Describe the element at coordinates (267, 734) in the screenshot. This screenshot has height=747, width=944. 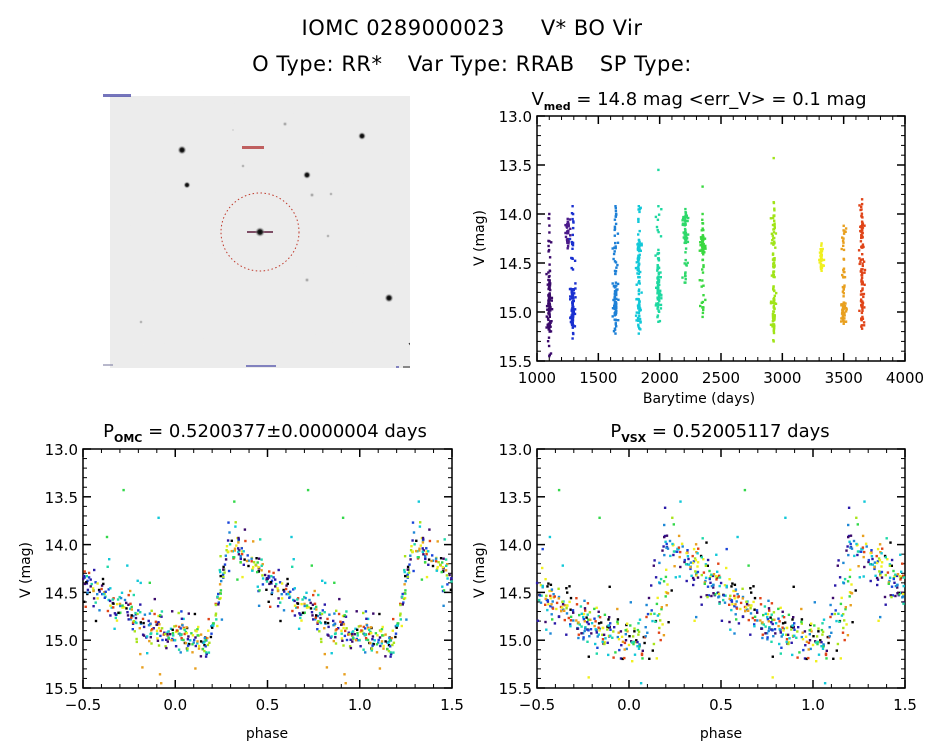
I see `x-axis-label: phase` at that location.